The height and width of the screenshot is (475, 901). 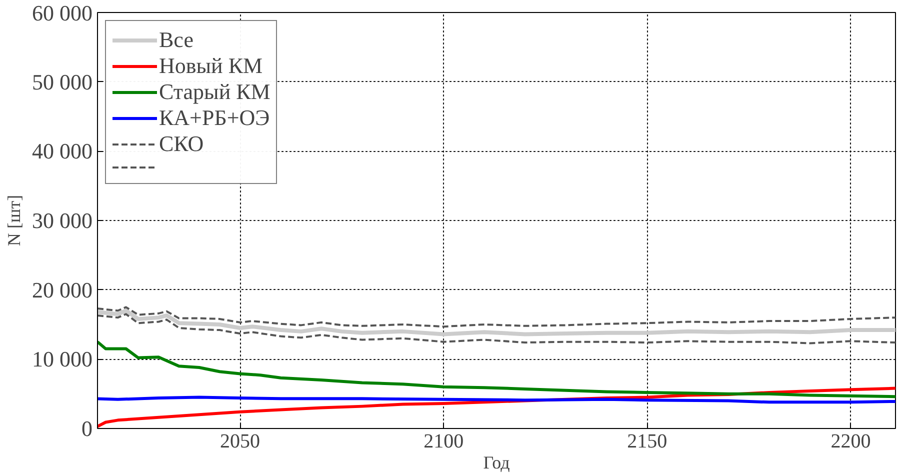 I want to click on x-tick-label: 2100, so click(x=444, y=441).